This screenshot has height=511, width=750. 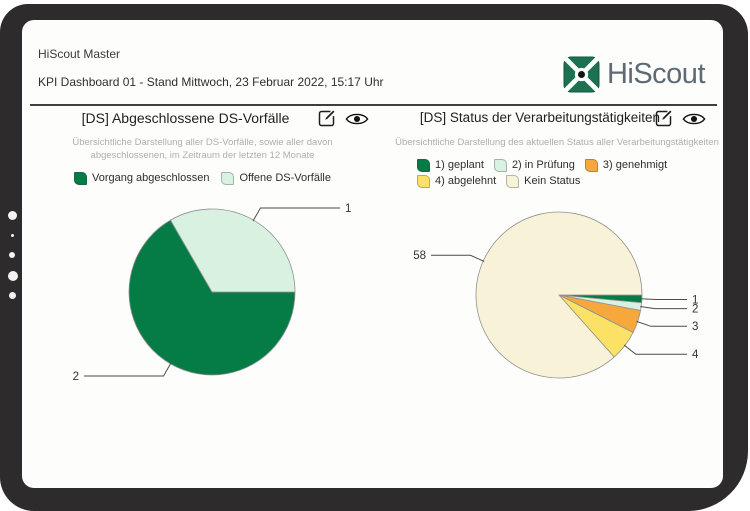 What do you see at coordinates (635, 165) in the screenshot?
I see `legend-label: 3) genehmigt` at bounding box center [635, 165].